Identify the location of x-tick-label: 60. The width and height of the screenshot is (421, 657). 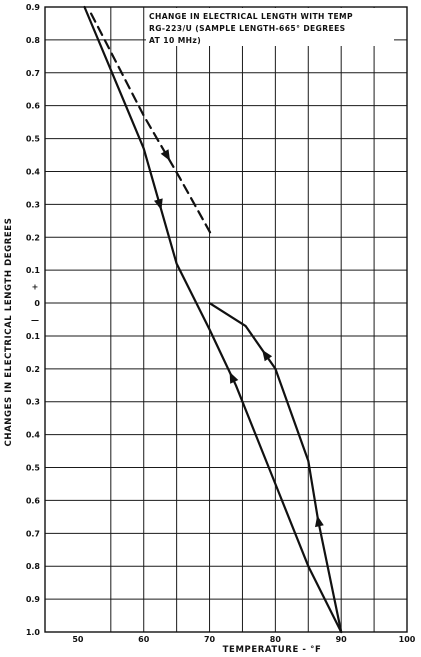
(144, 639).